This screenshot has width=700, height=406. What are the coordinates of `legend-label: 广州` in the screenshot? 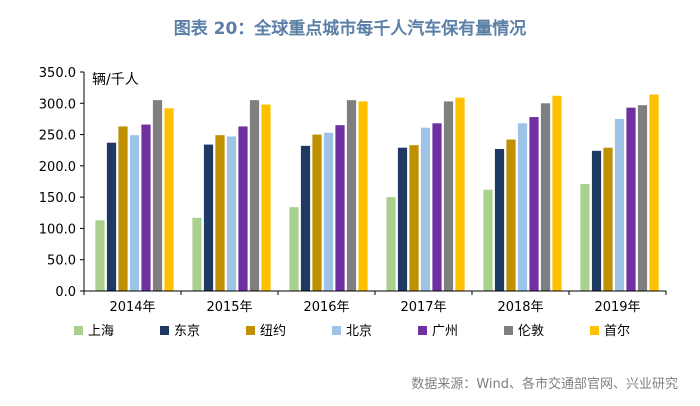 It's located at (445, 331).